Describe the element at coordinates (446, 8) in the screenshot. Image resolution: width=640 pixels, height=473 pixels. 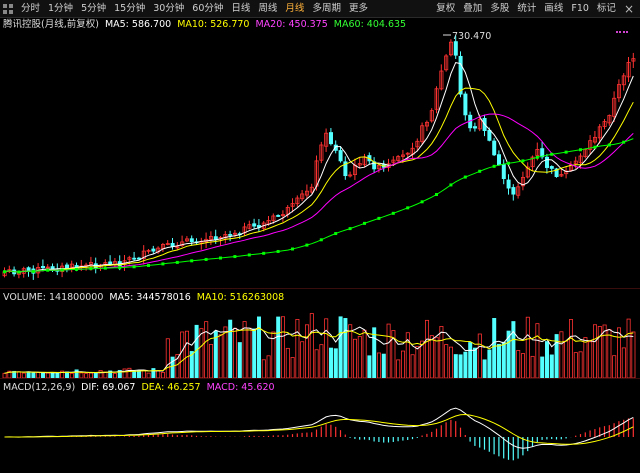
I see `toolbar-action: 复权` at that location.